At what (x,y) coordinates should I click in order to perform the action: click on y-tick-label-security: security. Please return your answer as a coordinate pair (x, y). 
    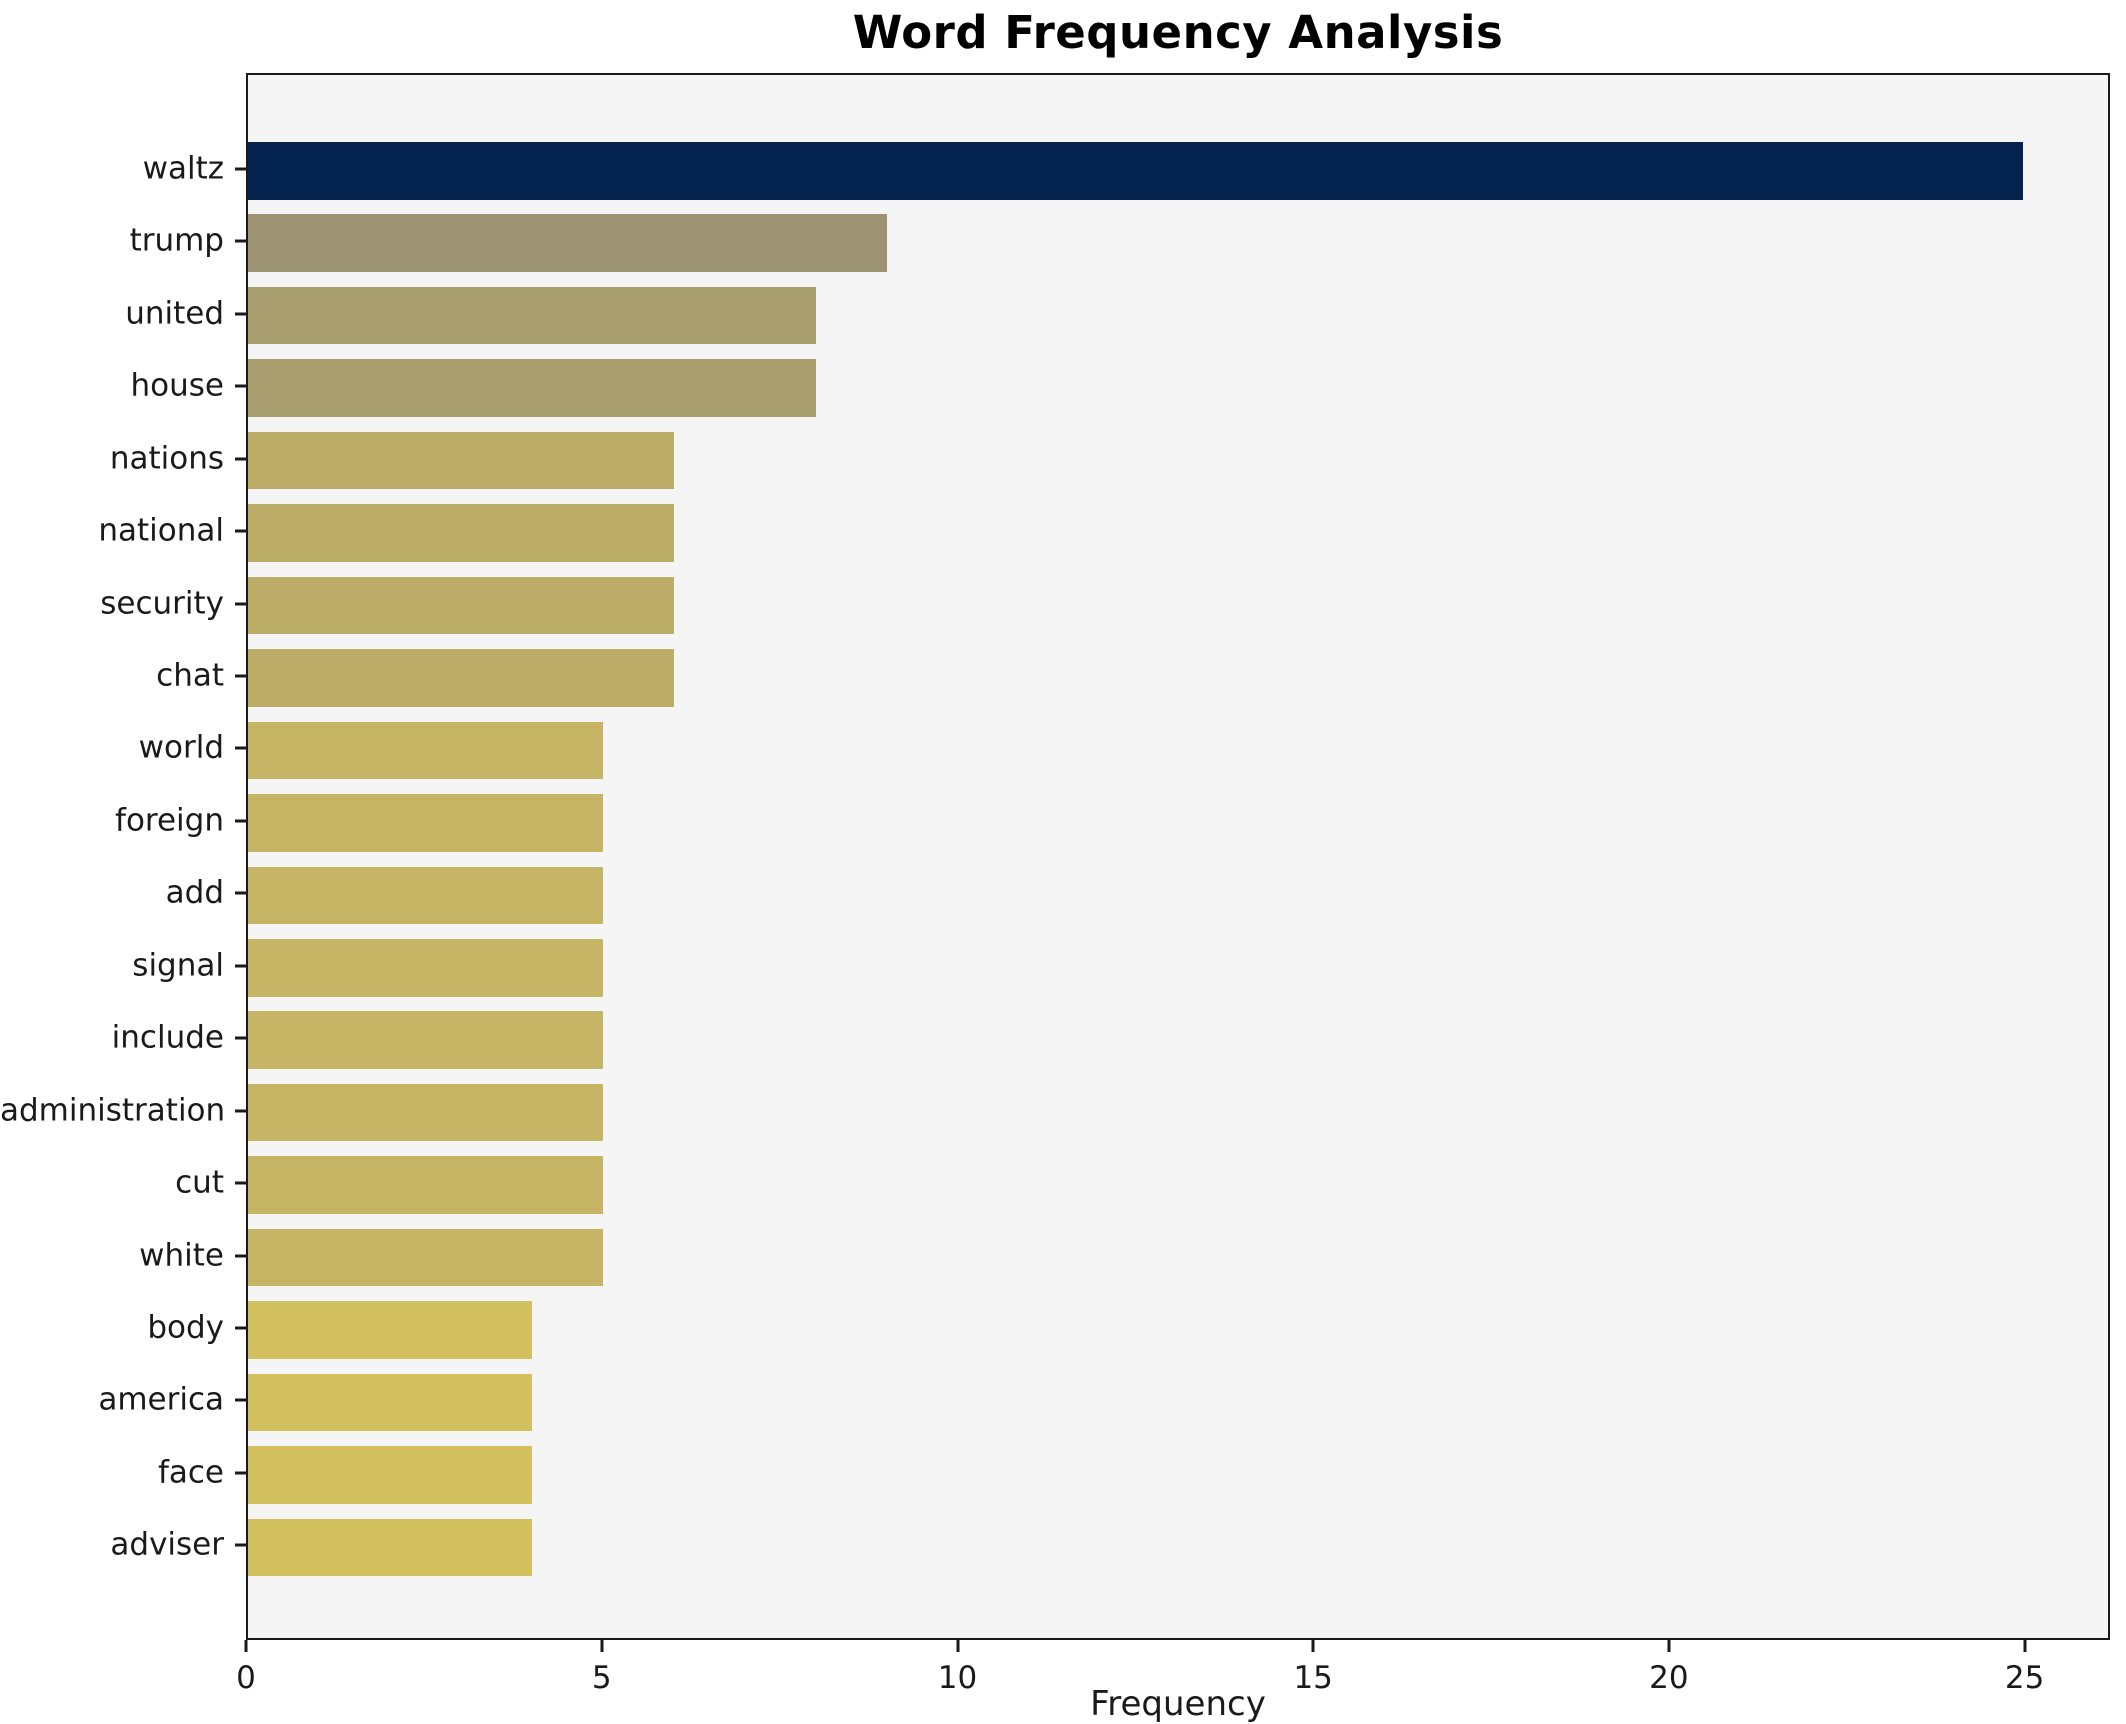
    Looking at the image, I should click on (162, 602).